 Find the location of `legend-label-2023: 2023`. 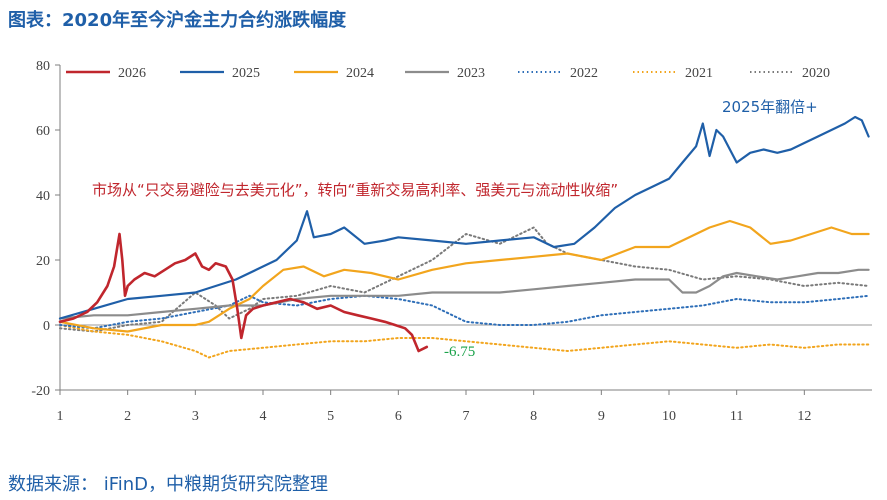

legend-label-2023: 2023 is located at coordinates (471, 73).